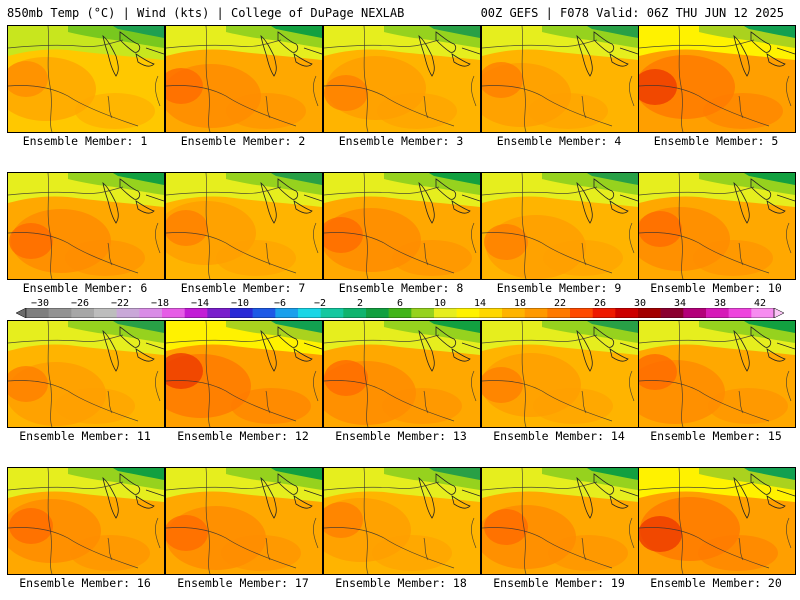  I want to click on ensemble-member-label: Ensemble Member: 14, so click(559, 436).